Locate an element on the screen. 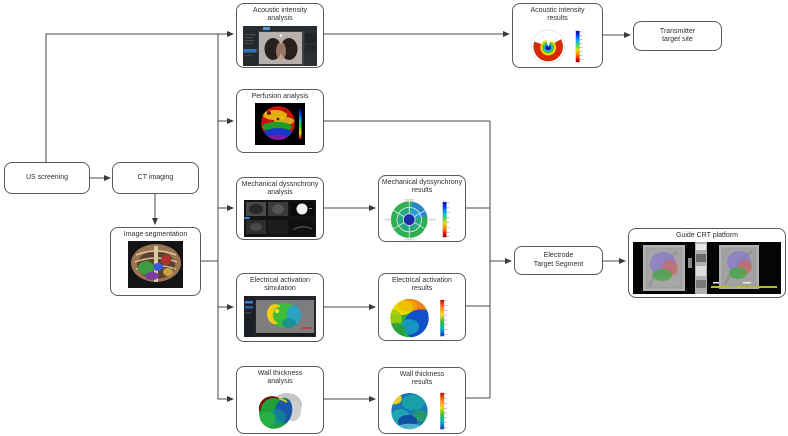 This screenshot has width=788, height=436. node-label: Wall thickness results is located at coordinates (422, 379).